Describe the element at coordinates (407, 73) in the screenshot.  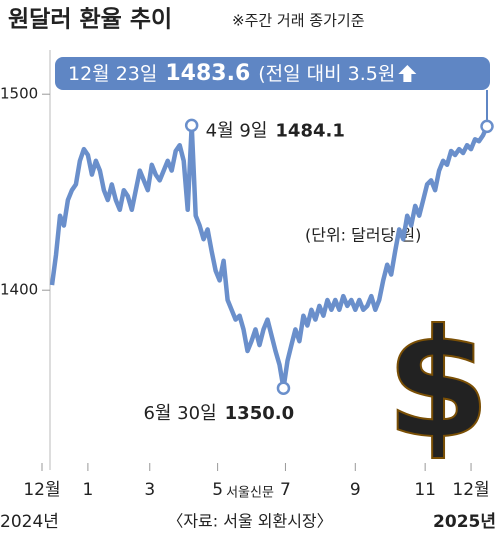
I see `up-arrow-icon` at that location.